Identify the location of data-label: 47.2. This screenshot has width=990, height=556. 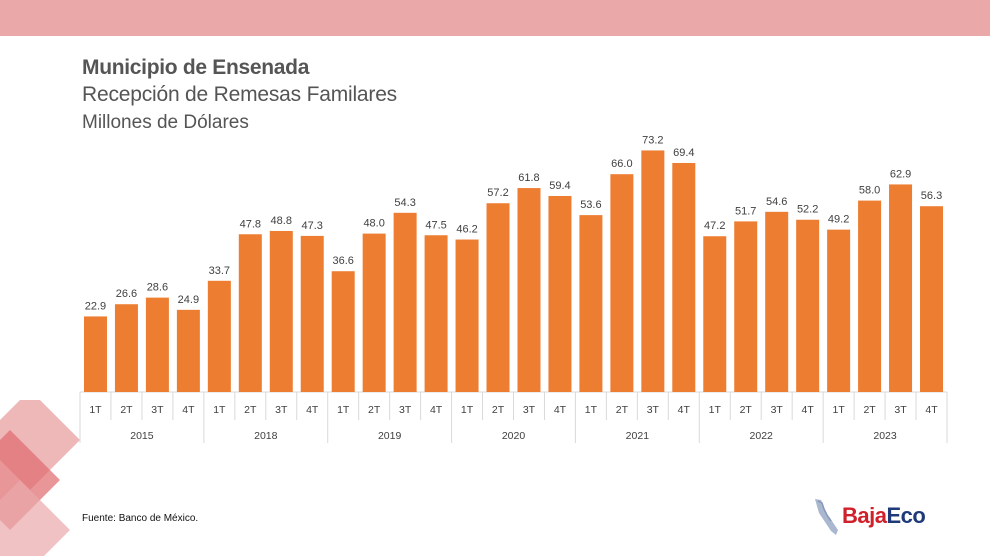
(714, 226).